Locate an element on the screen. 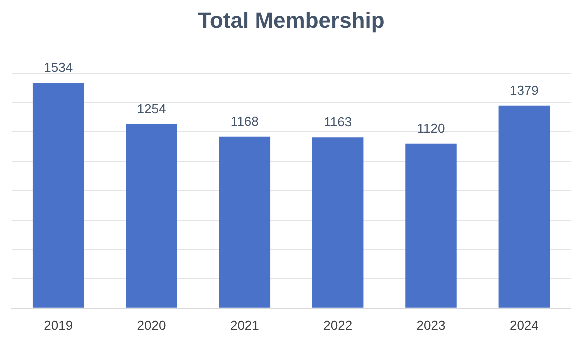 Image resolution: width=583 pixels, height=347 pixels. x-tick-label: 2024 is located at coordinates (524, 325).